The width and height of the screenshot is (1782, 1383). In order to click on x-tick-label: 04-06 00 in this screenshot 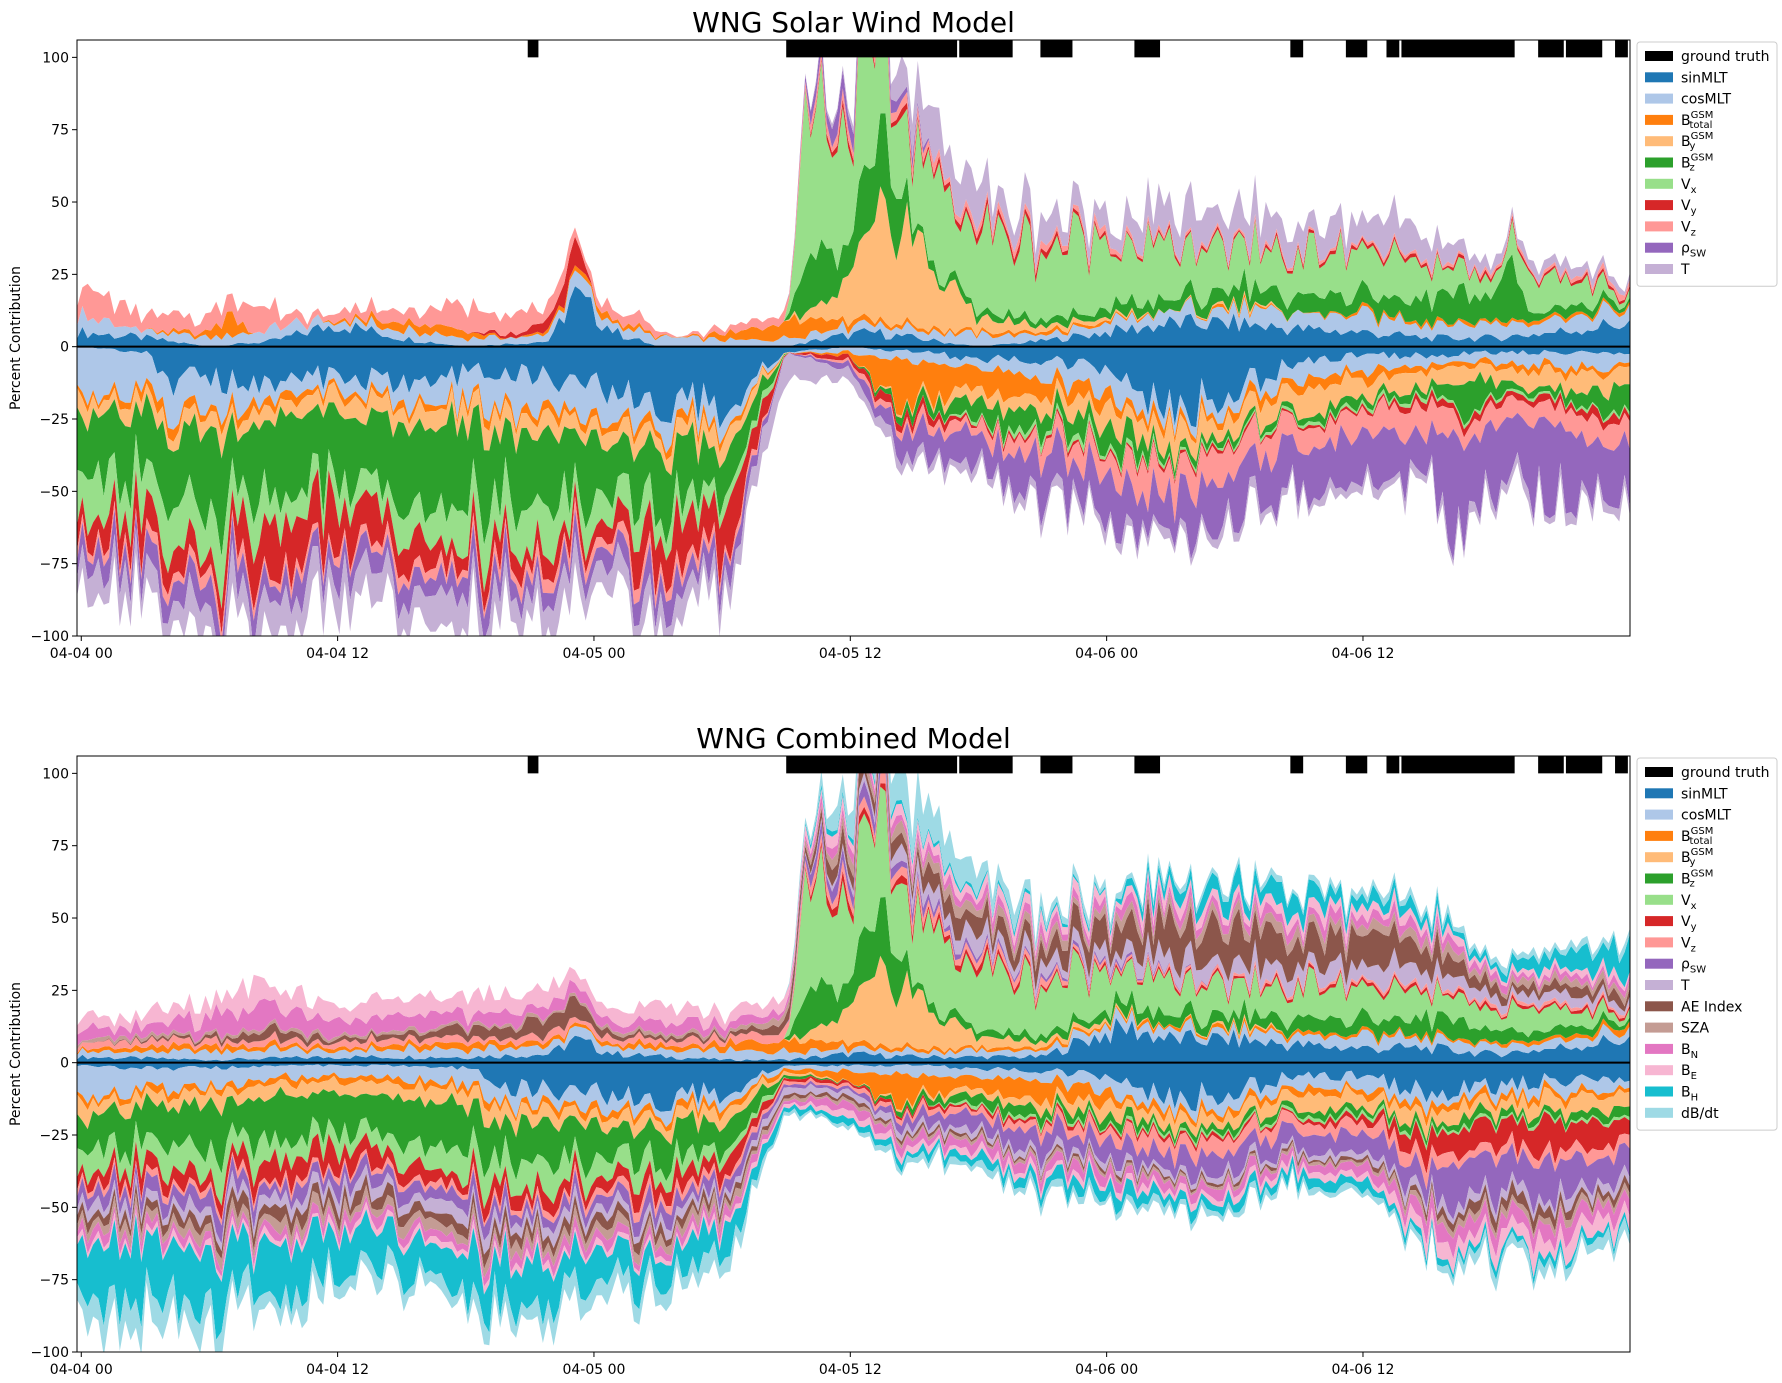, I will do `click(1106, 654)`.